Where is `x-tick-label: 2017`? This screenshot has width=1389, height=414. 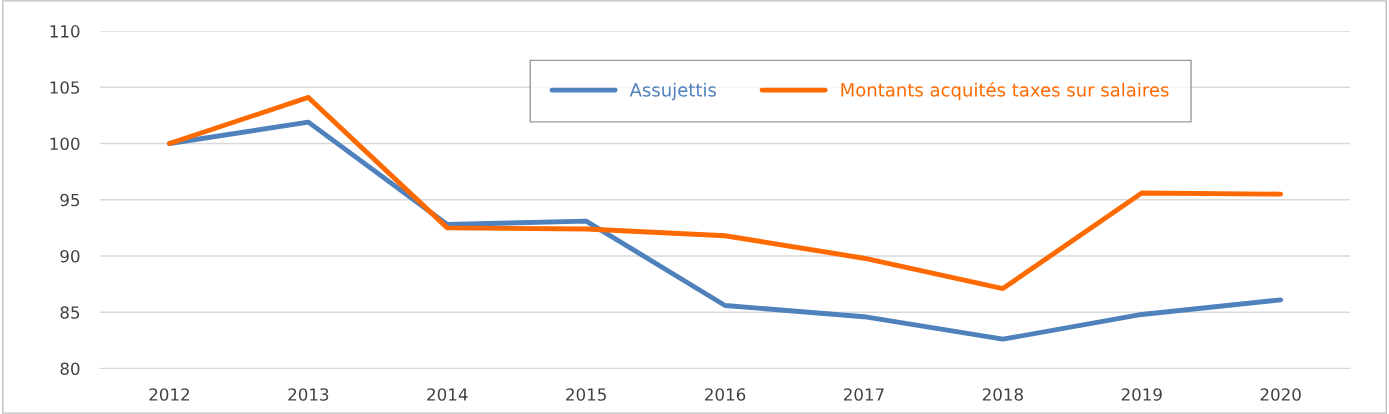 x-tick-label: 2017 is located at coordinates (863, 394).